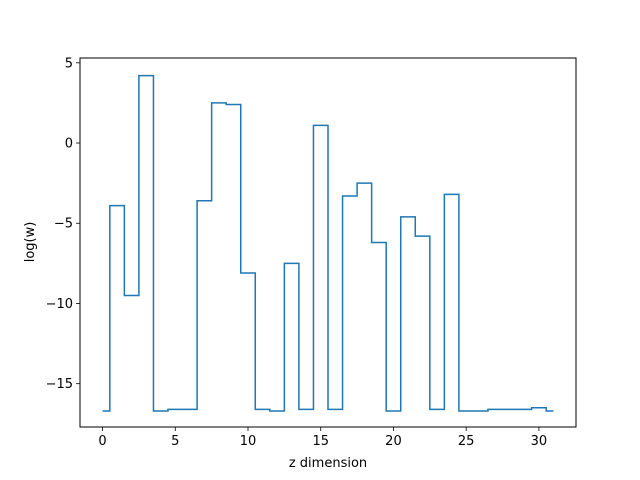 This screenshot has width=640, height=480. I want to click on x-tick-label: 15, so click(320, 441).